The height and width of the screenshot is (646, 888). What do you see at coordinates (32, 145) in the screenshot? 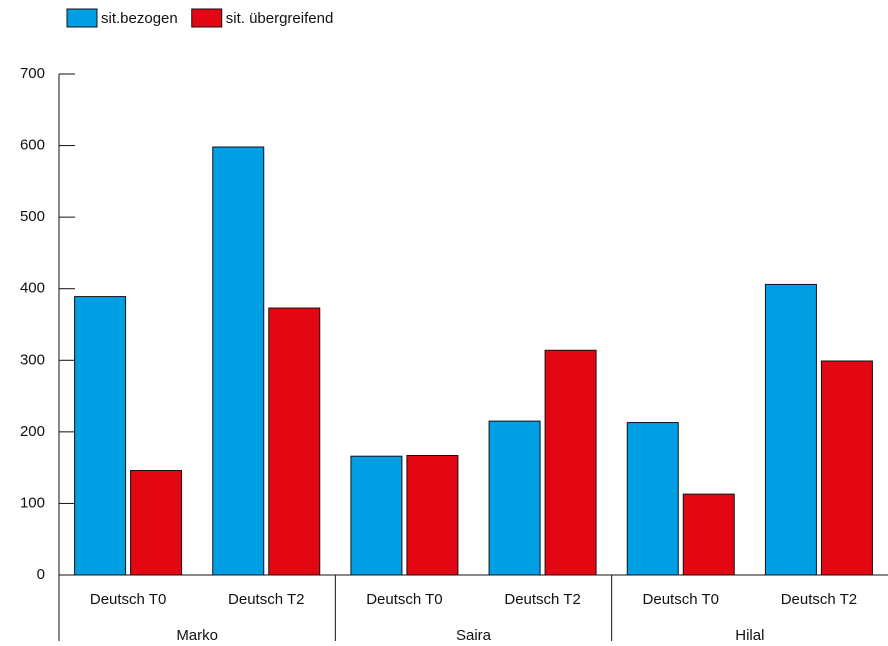
I see `y-tick-label: 600` at bounding box center [32, 145].